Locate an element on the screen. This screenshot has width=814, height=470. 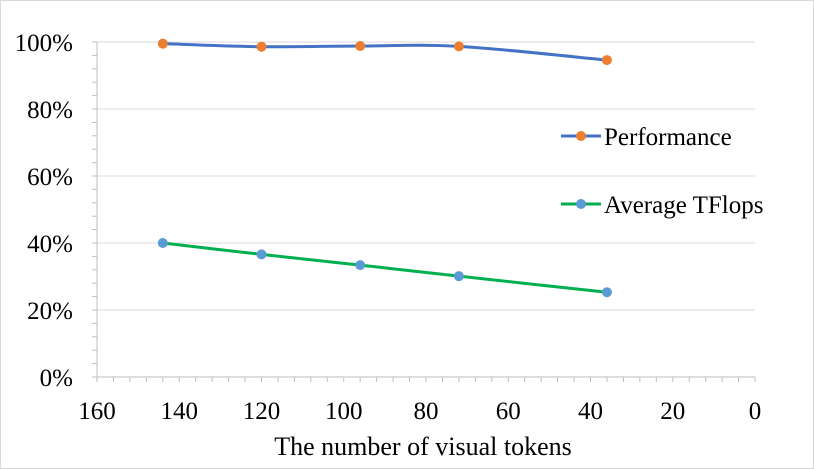
average-tflops-line is located at coordinates (385, 267).